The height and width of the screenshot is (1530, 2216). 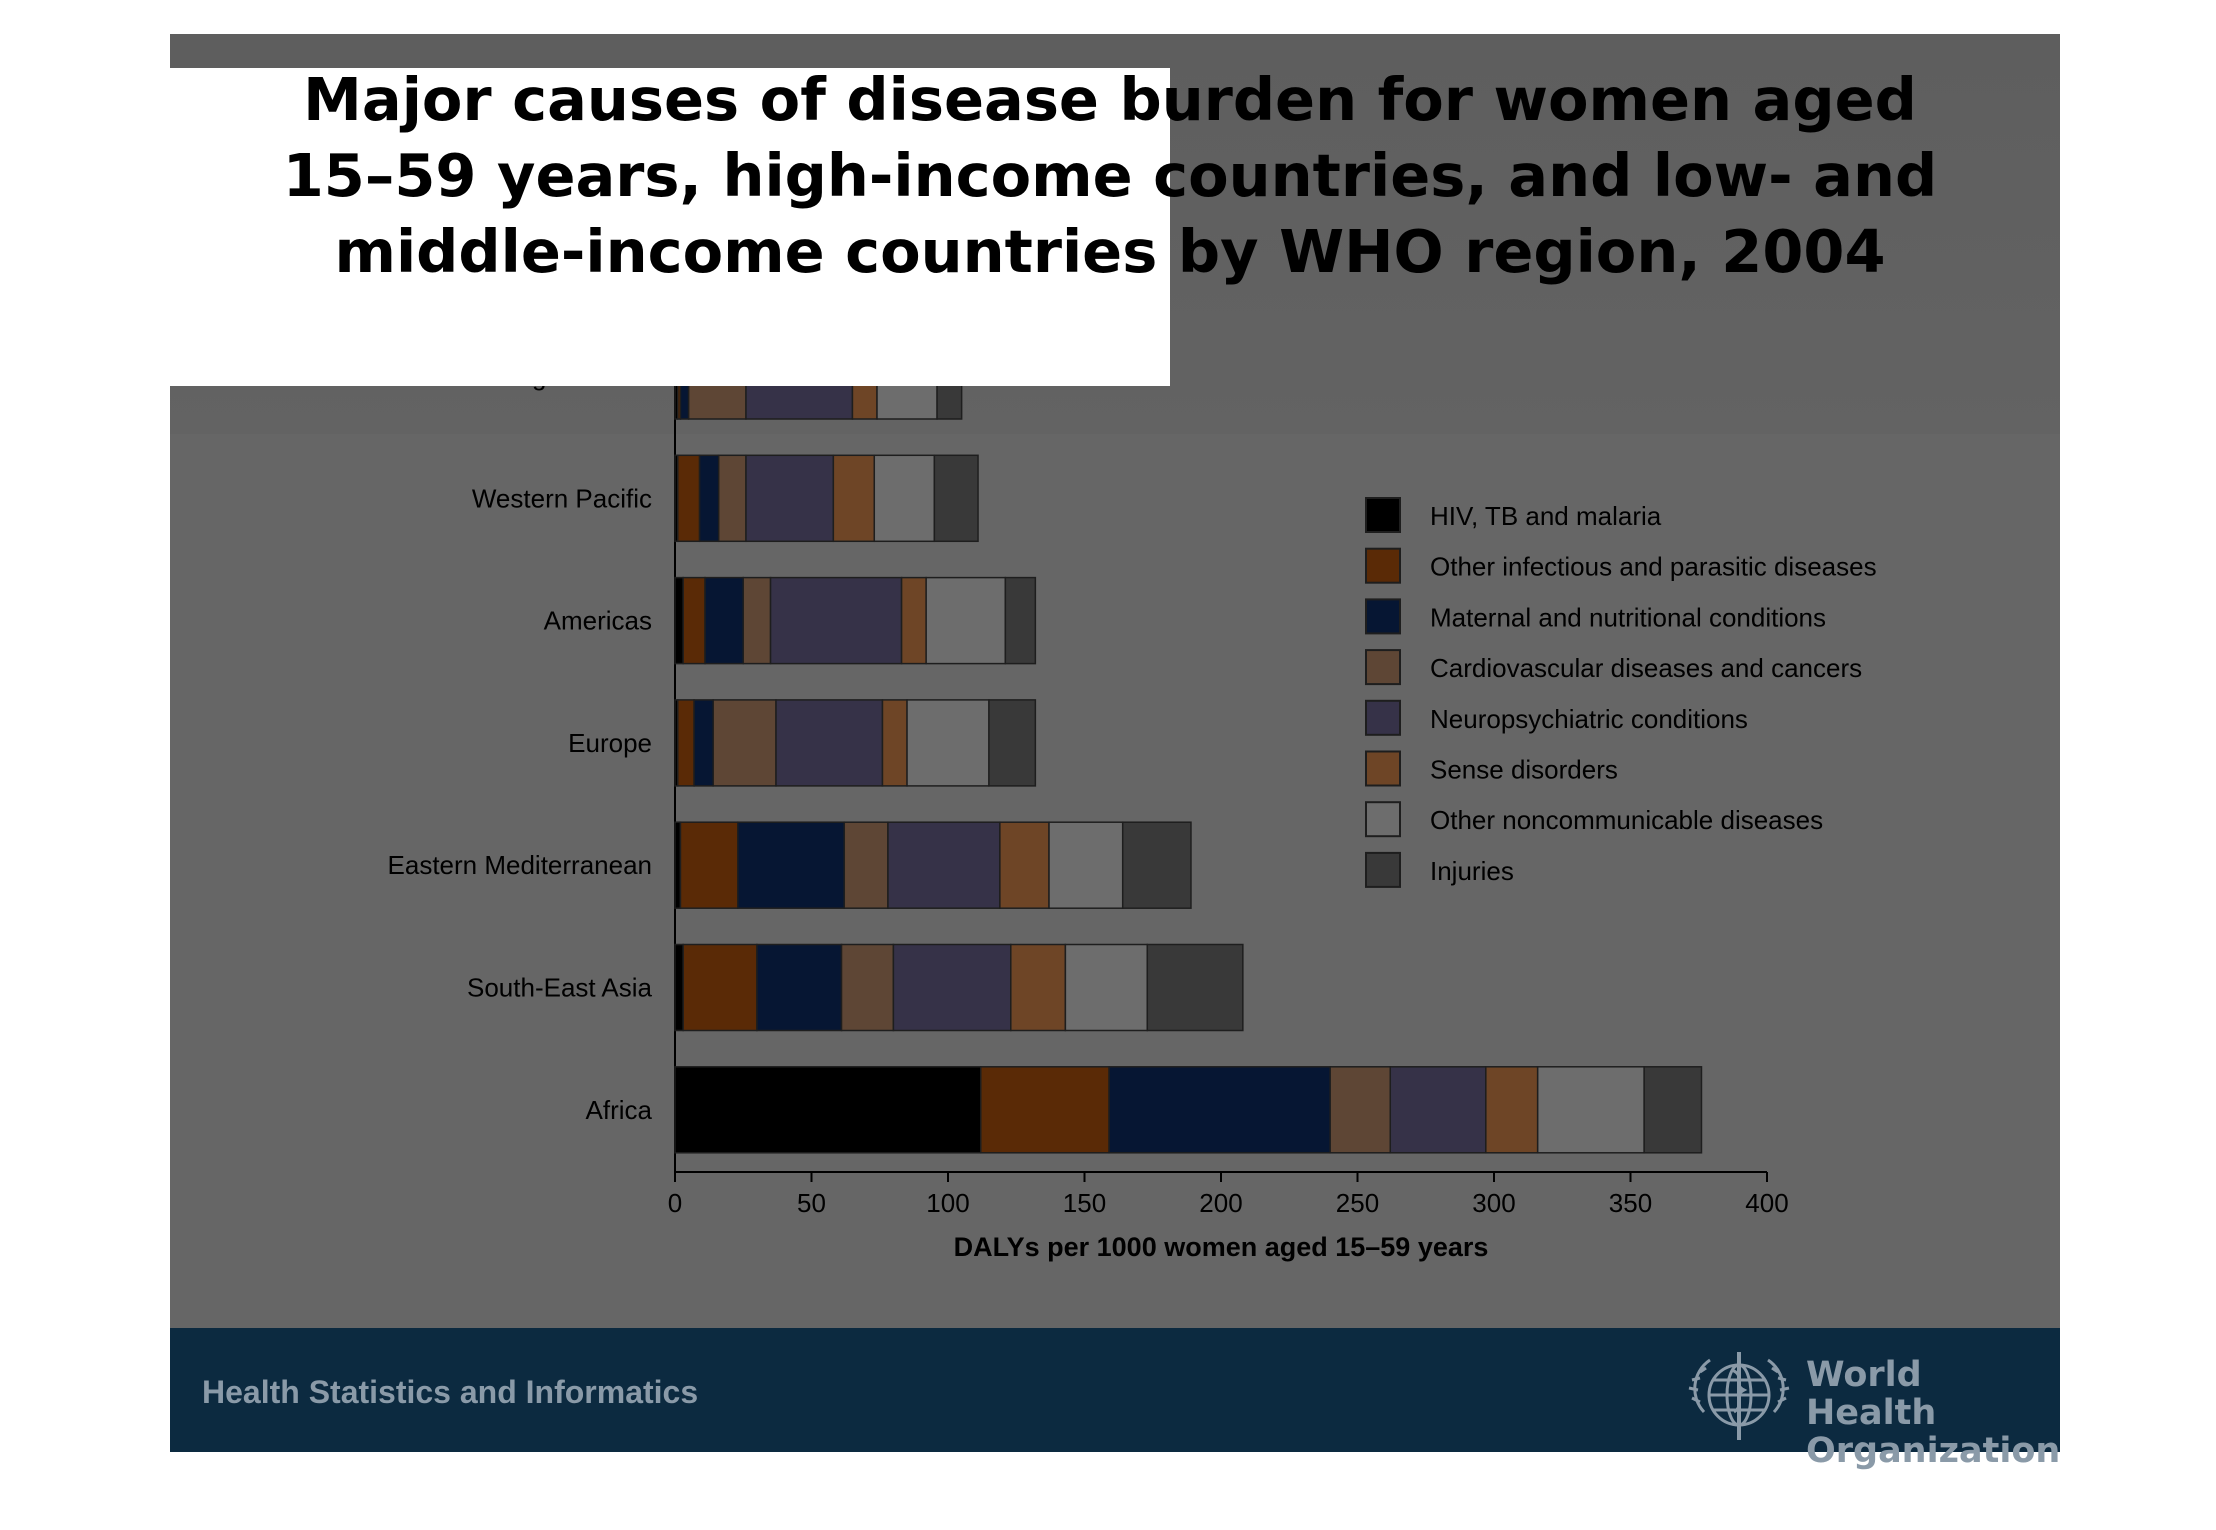 What do you see at coordinates (947, 1203) in the screenshot?
I see `x-tick-label: 100` at bounding box center [947, 1203].